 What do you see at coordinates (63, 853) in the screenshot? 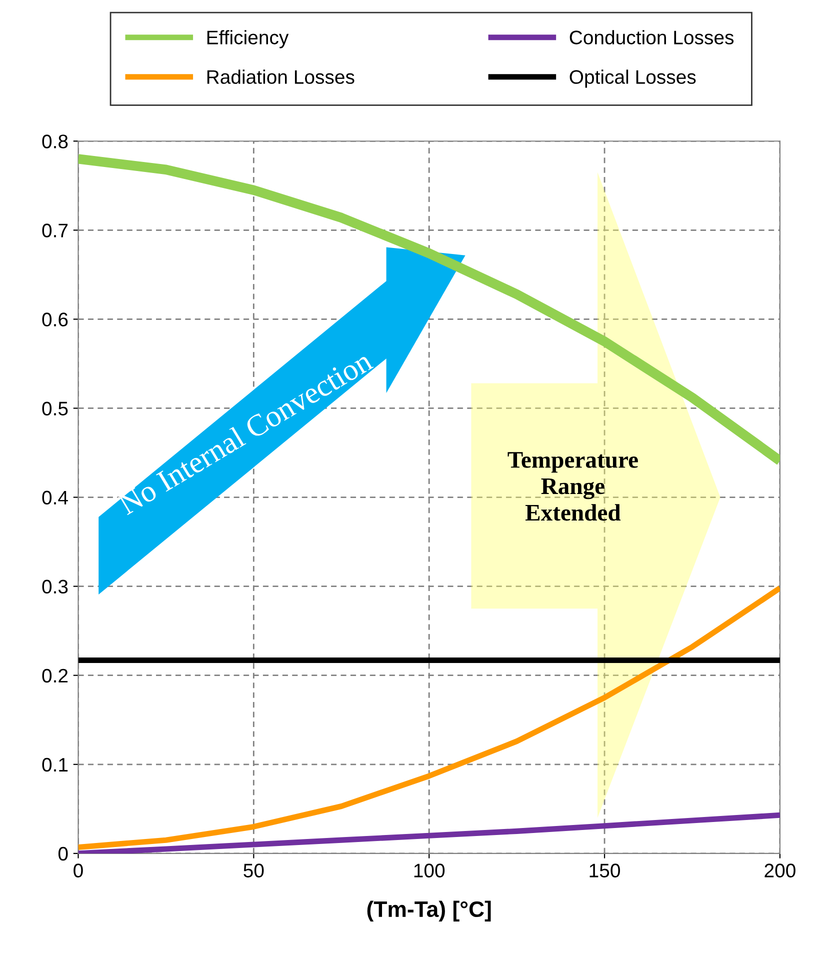
I see `y-tick-label: 0` at bounding box center [63, 853].